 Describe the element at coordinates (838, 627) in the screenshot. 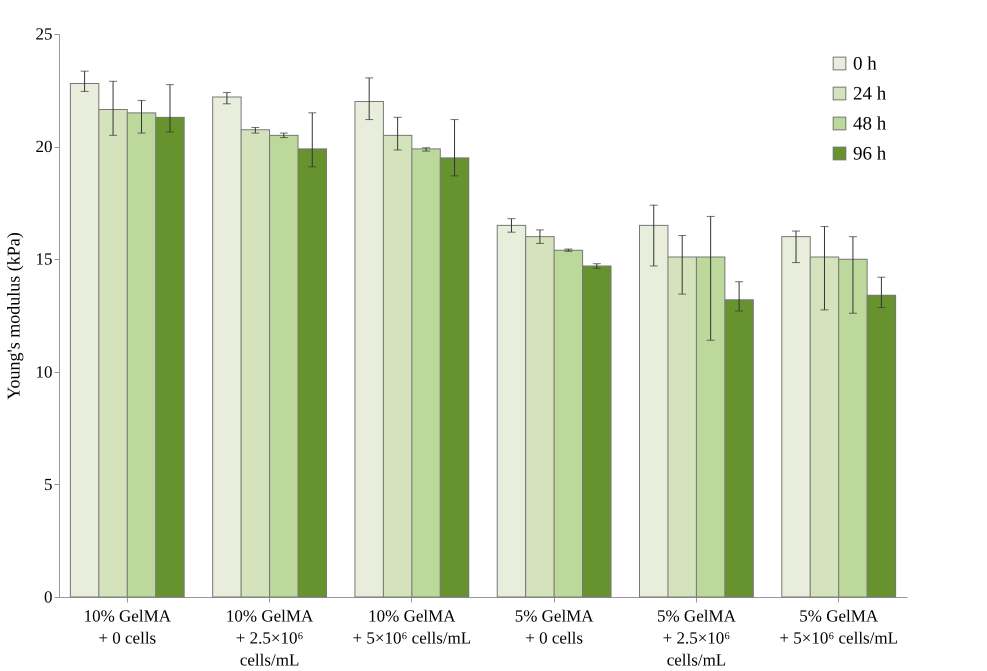

I see `x-tick-label: 5% GelMA + 5×10⁶ cells/mL` at that location.